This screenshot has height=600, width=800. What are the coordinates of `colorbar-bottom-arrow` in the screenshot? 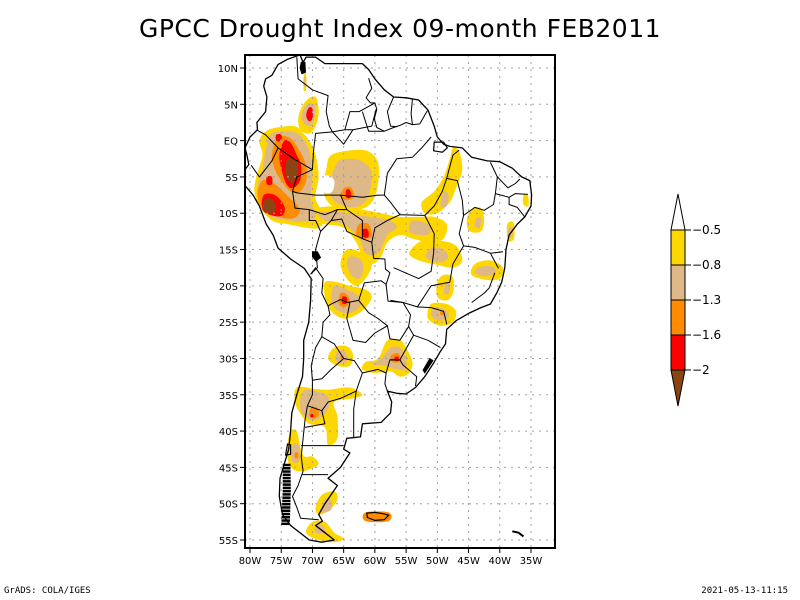 It's located at (678, 388).